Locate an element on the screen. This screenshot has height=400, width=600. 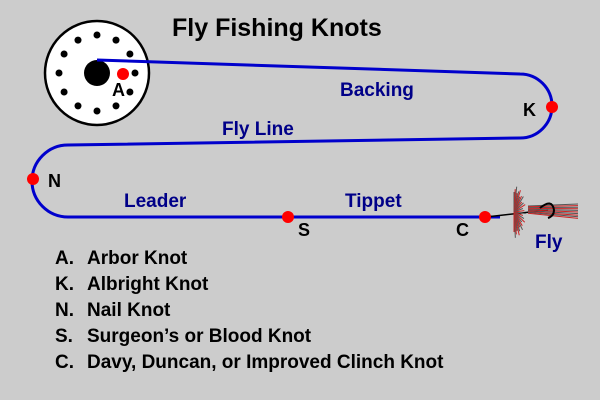
legend-key: K. is located at coordinates (64, 284).